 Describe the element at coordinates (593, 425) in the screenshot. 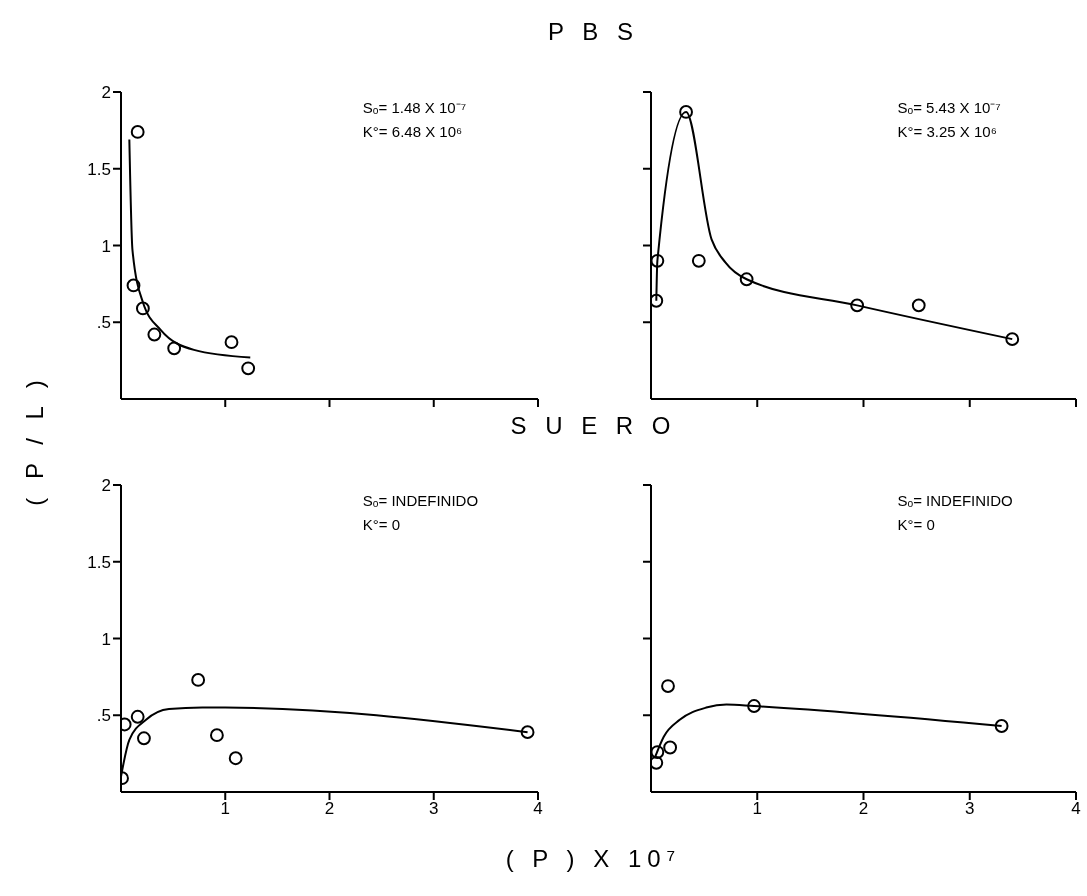

I see `text: S U E R O` at that location.